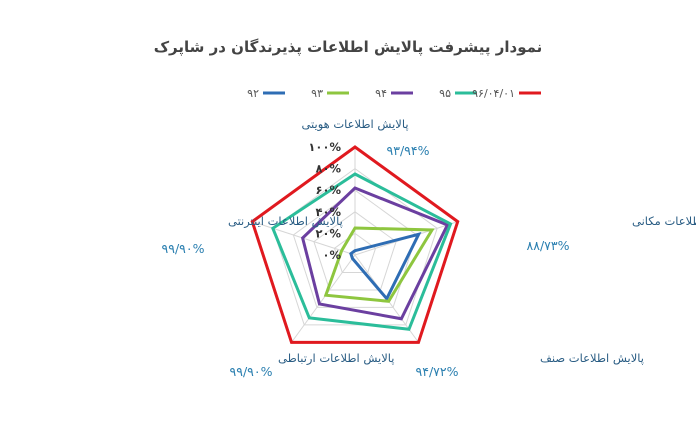 The image size is (696, 422). Describe the element at coordinates (548, 245) in the screenshot. I see `axis-value-label: ۸۸/۷۳%` at that location.